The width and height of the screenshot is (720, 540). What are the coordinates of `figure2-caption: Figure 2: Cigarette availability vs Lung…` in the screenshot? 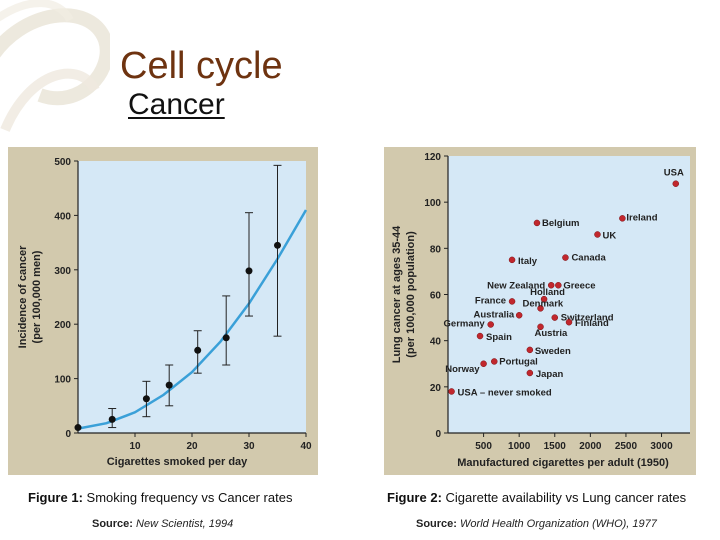 It's located at (536, 497).